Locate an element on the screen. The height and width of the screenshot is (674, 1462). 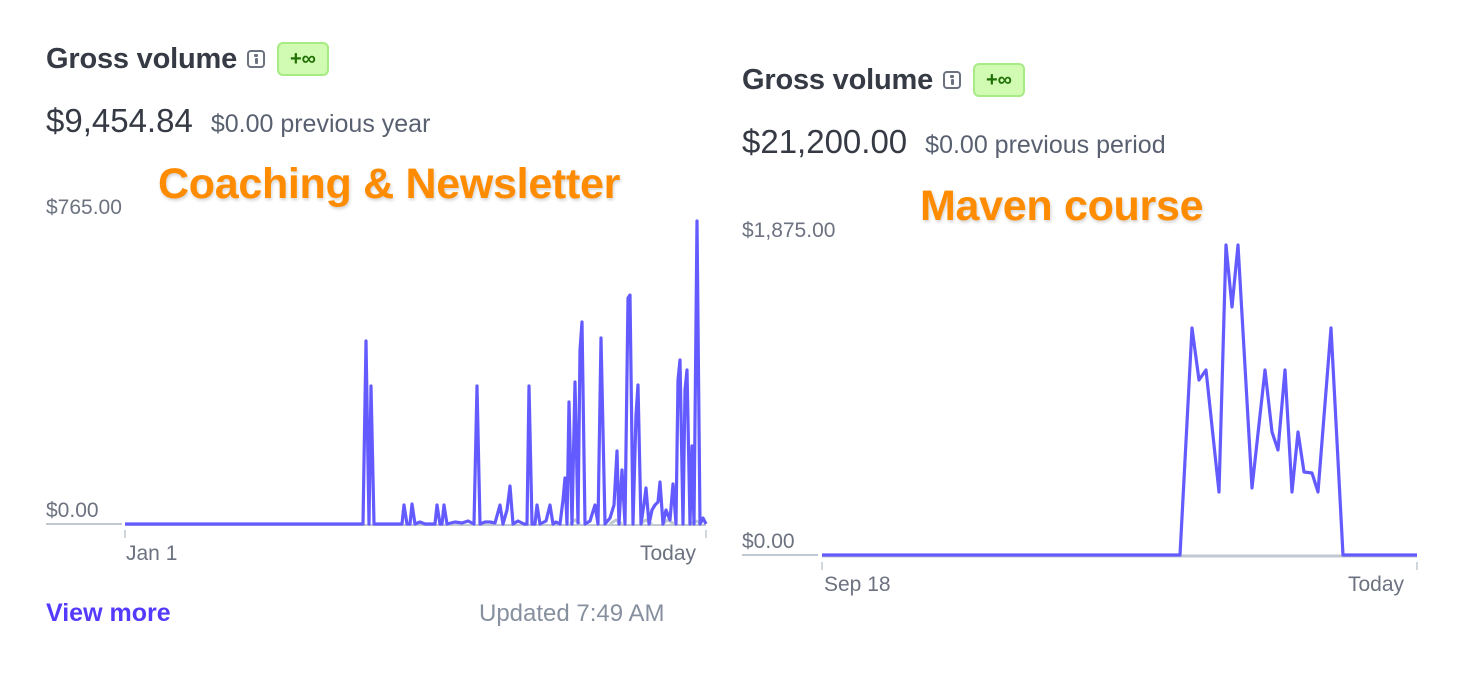
y-axis-max-label: $1,875.00 is located at coordinates (789, 230).